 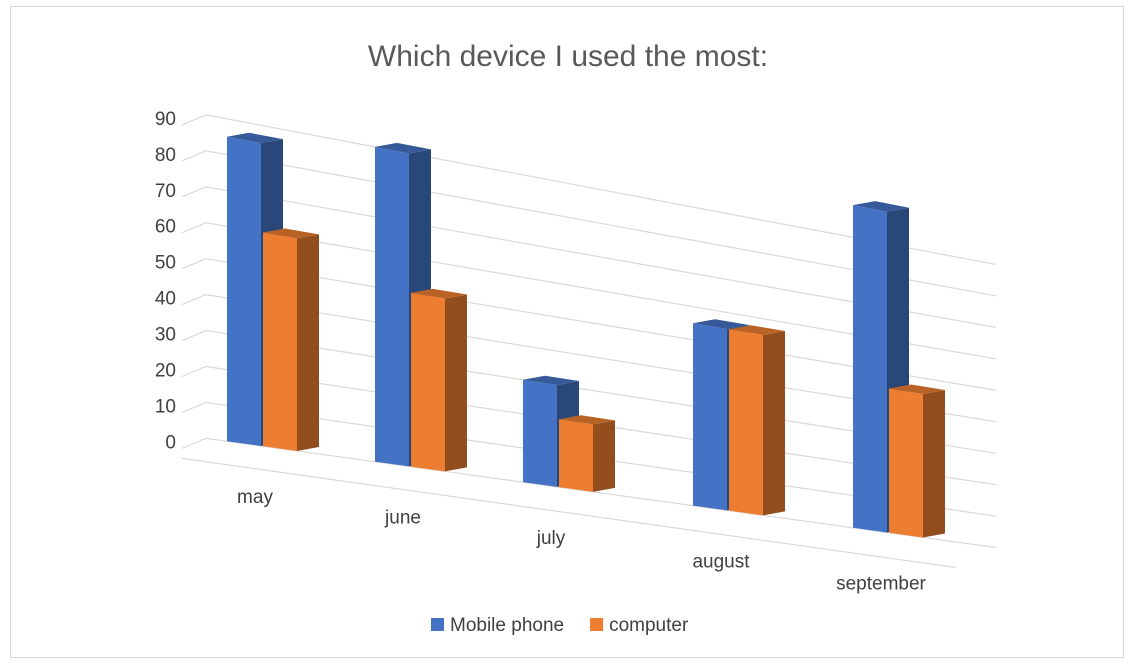 I want to click on y-tick-label: 20, so click(x=165, y=370).